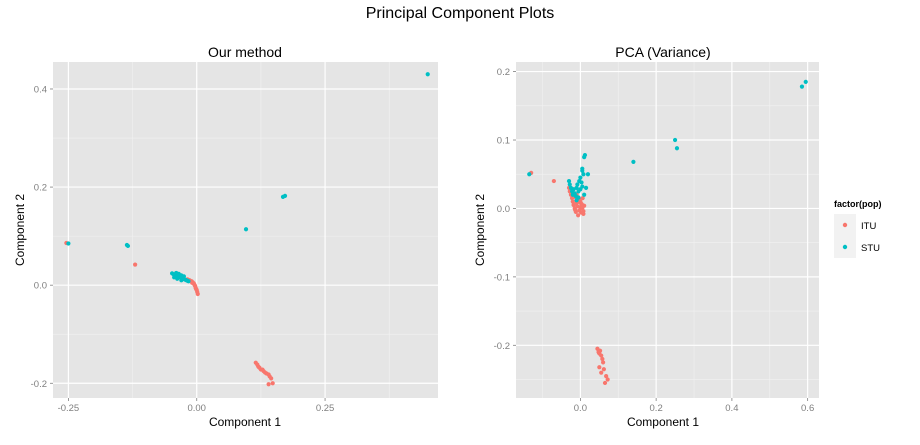 Image resolution: width=920 pixels, height=445 pixels. What do you see at coordinates (460, 13) in the screenshot?
I see `figure-title: Principal Component Plots` at bounding box center [460, 13].